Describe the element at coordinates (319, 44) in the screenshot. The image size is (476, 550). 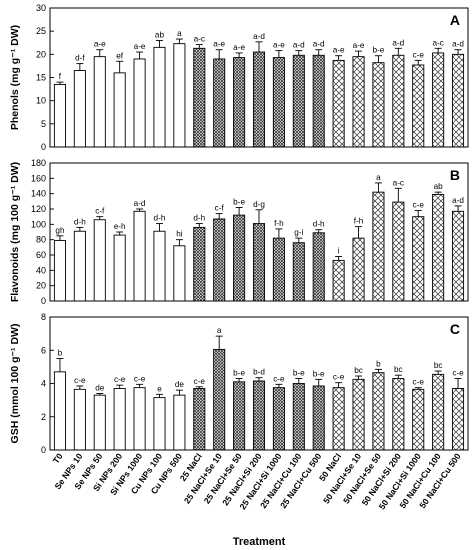
I see `significance-letter-a-13: a-d` at that location.